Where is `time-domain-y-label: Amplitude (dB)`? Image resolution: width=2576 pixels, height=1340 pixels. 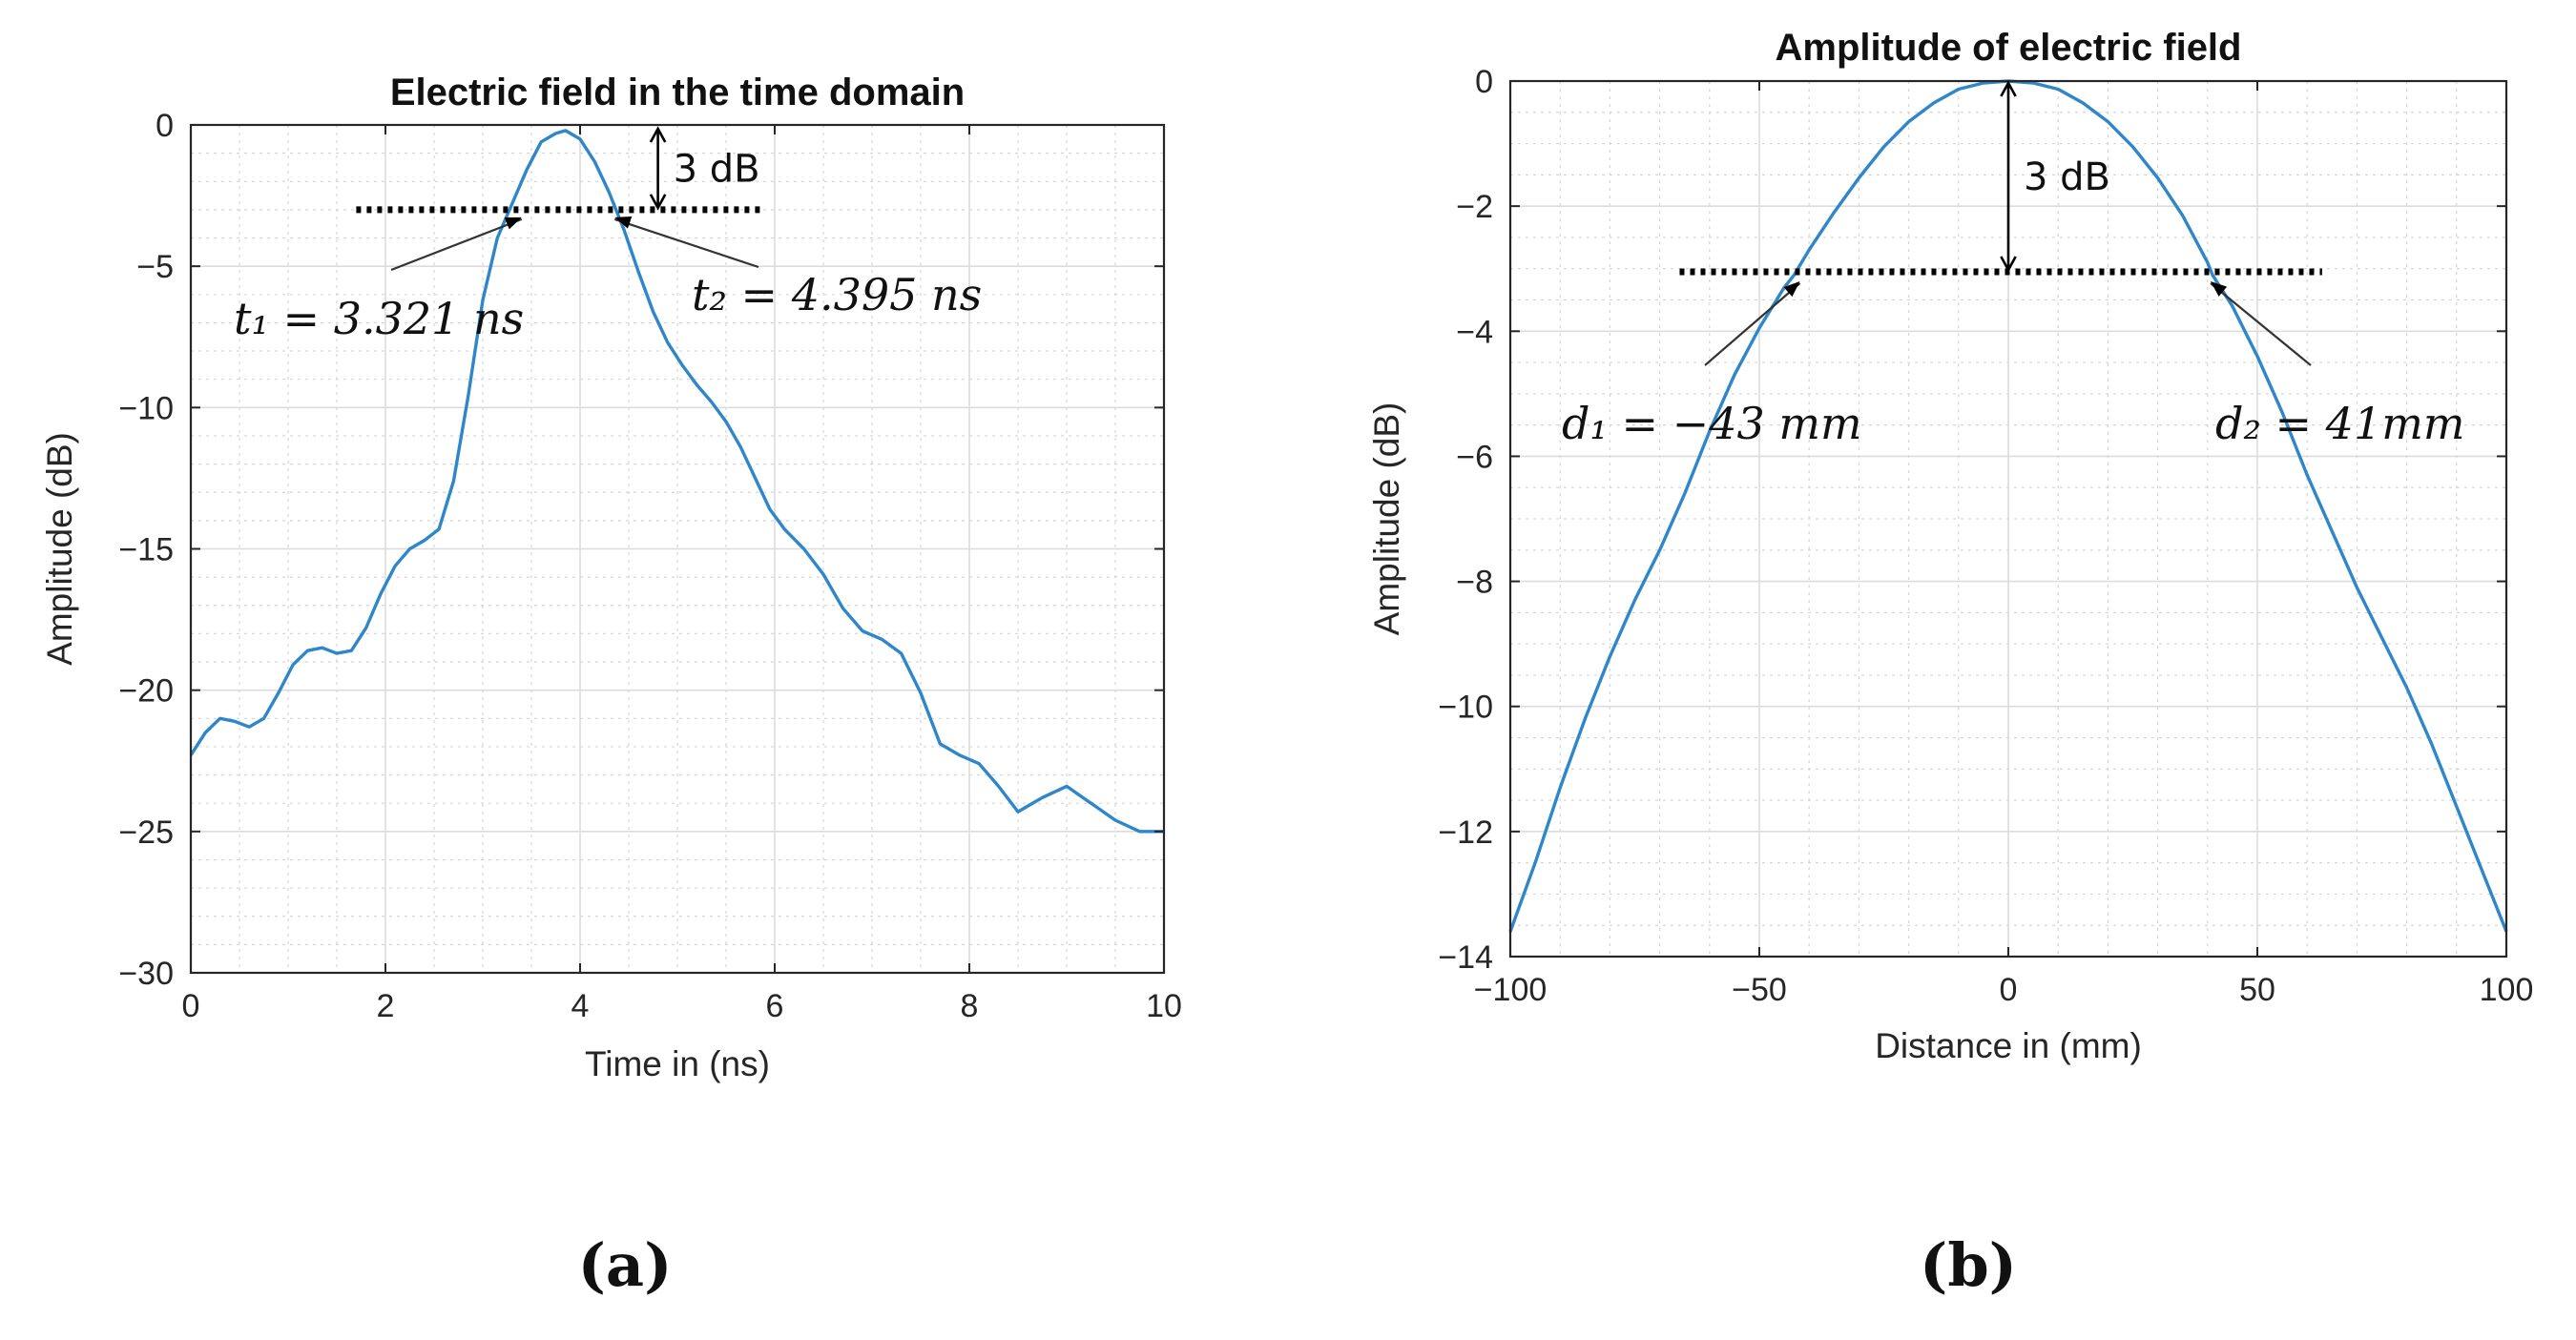 time-domain-y-label: Amplitude (dB) is located at coordinates (59, 549).